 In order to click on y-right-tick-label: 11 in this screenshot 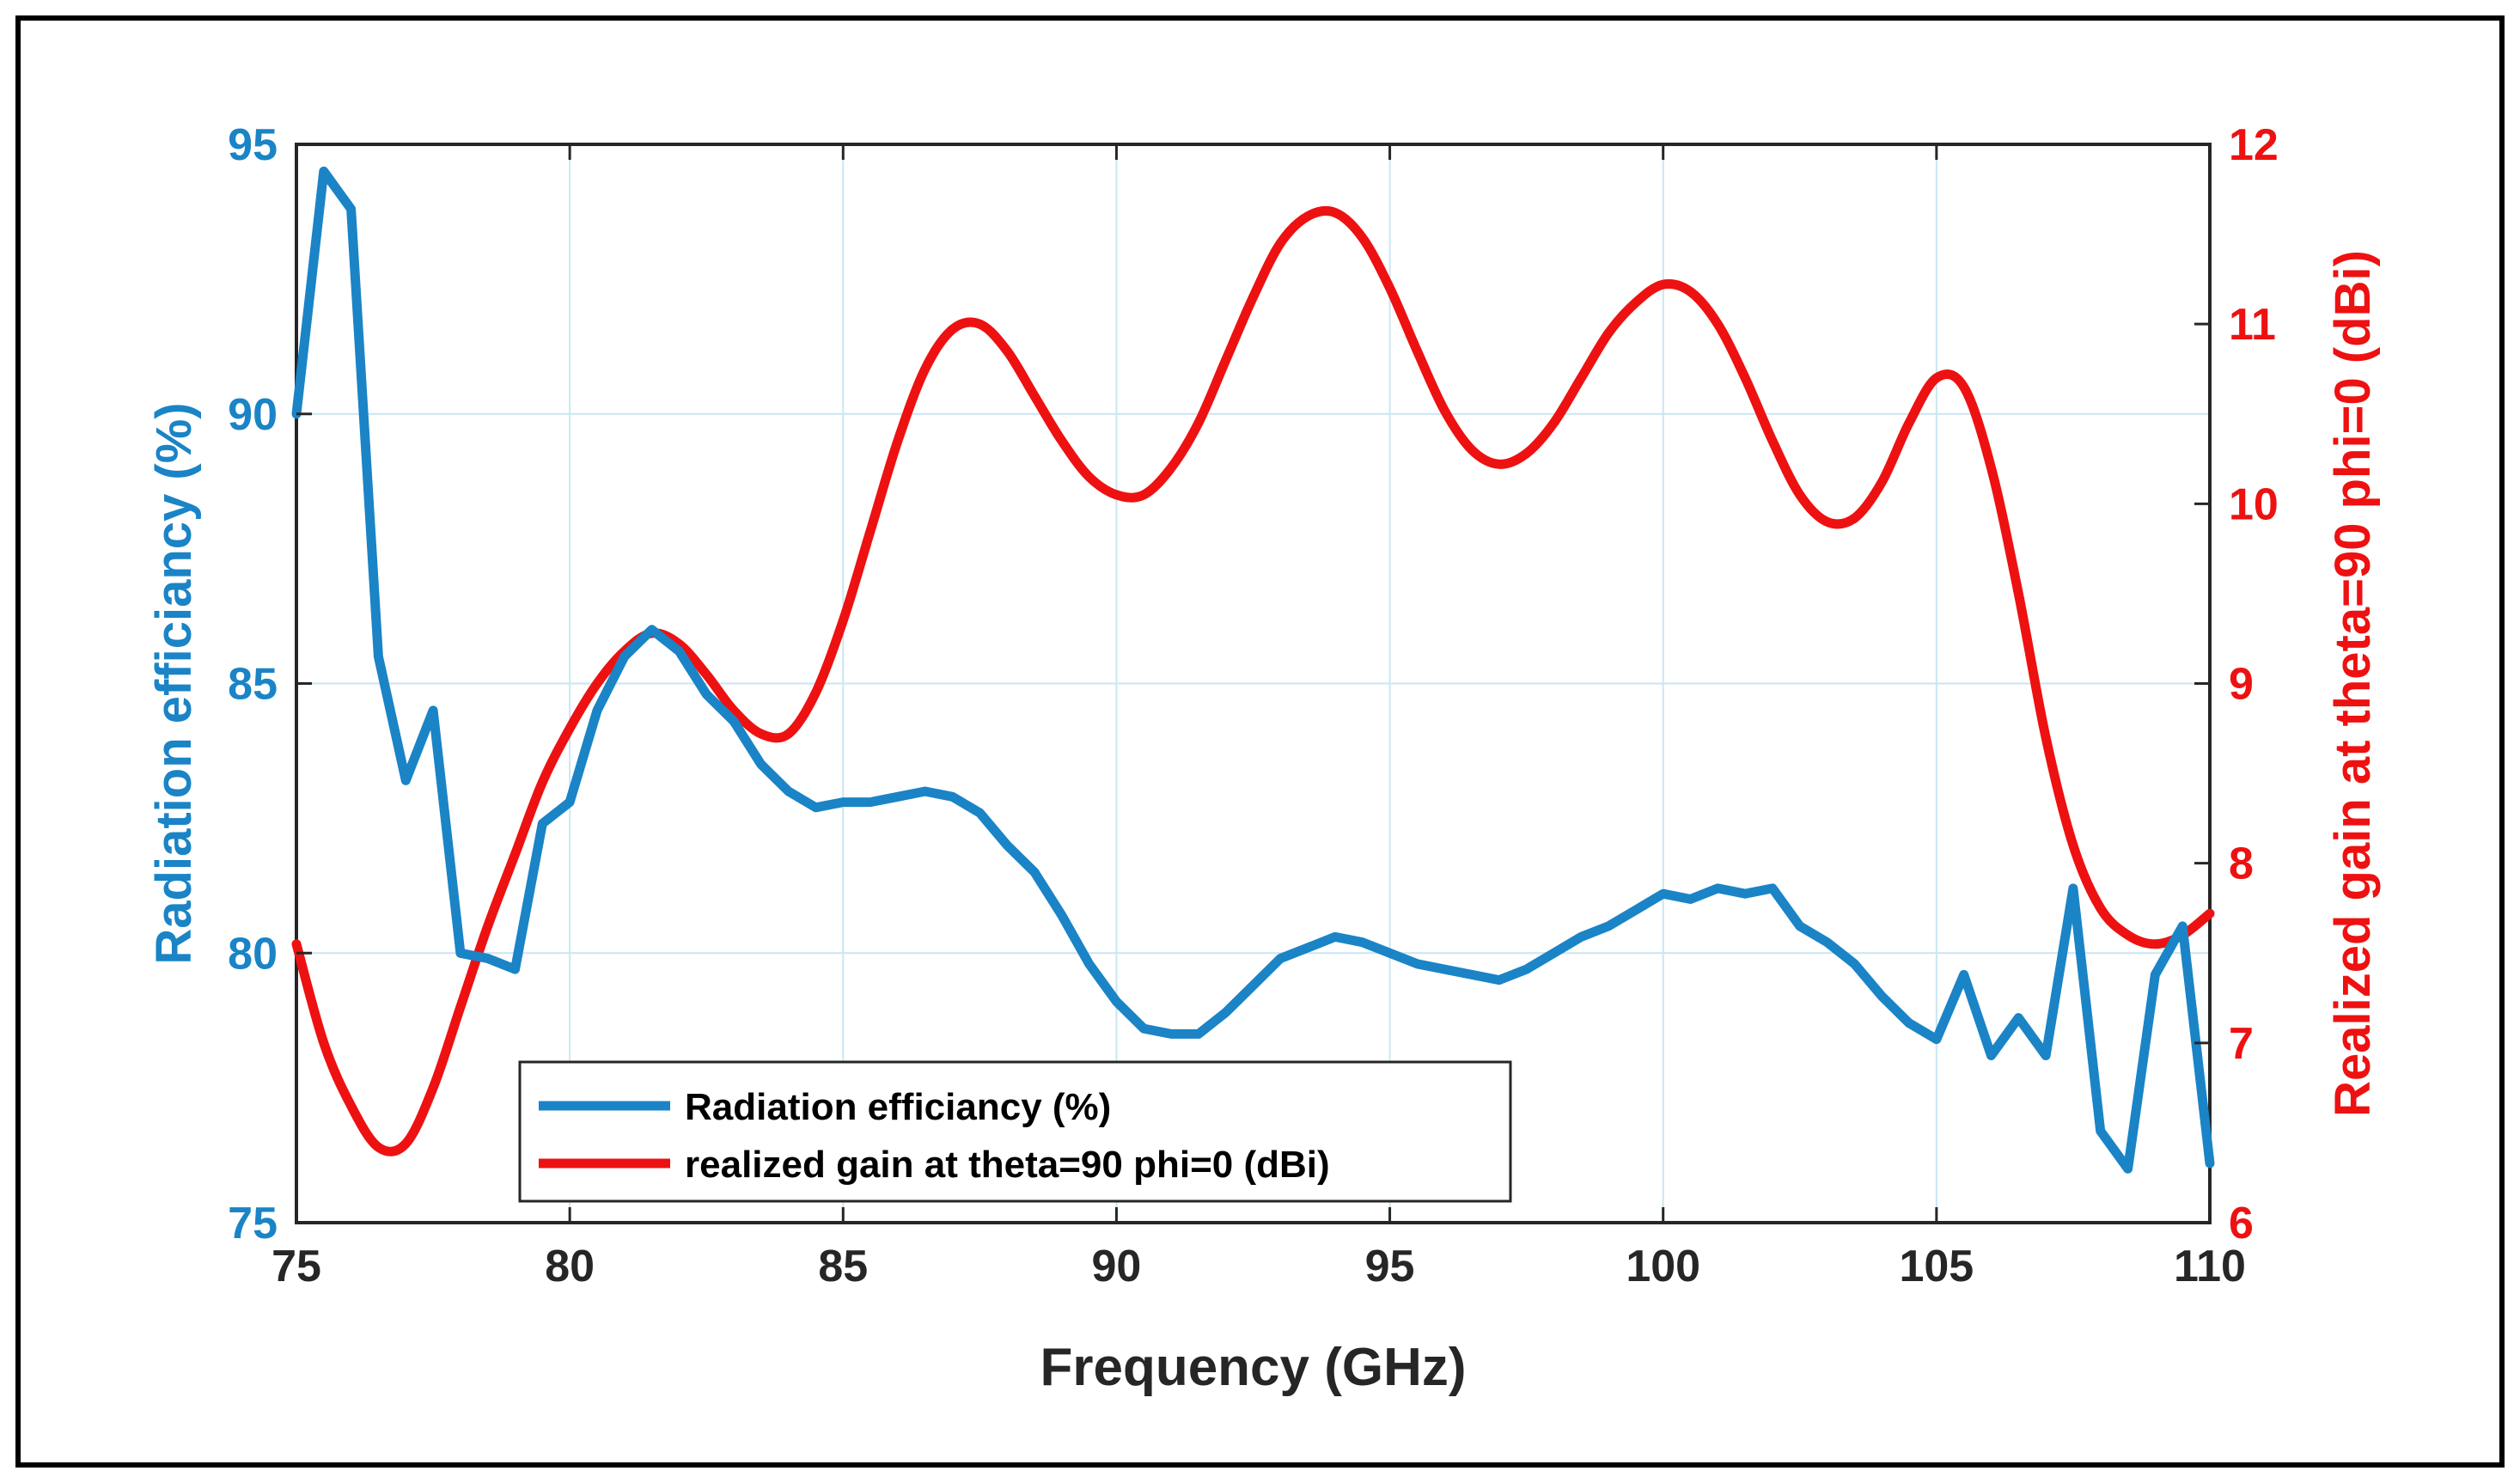, I will do `click(2253, 325)`.